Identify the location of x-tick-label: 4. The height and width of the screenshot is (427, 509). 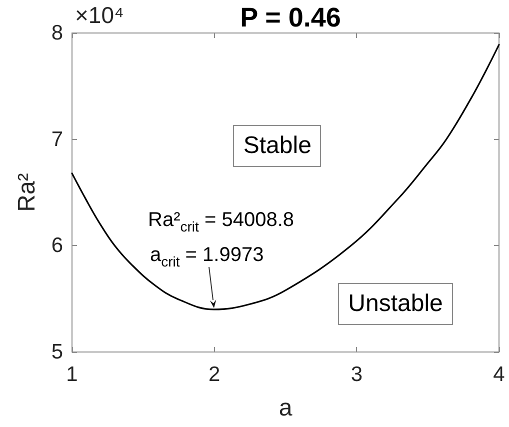
(499, 374).